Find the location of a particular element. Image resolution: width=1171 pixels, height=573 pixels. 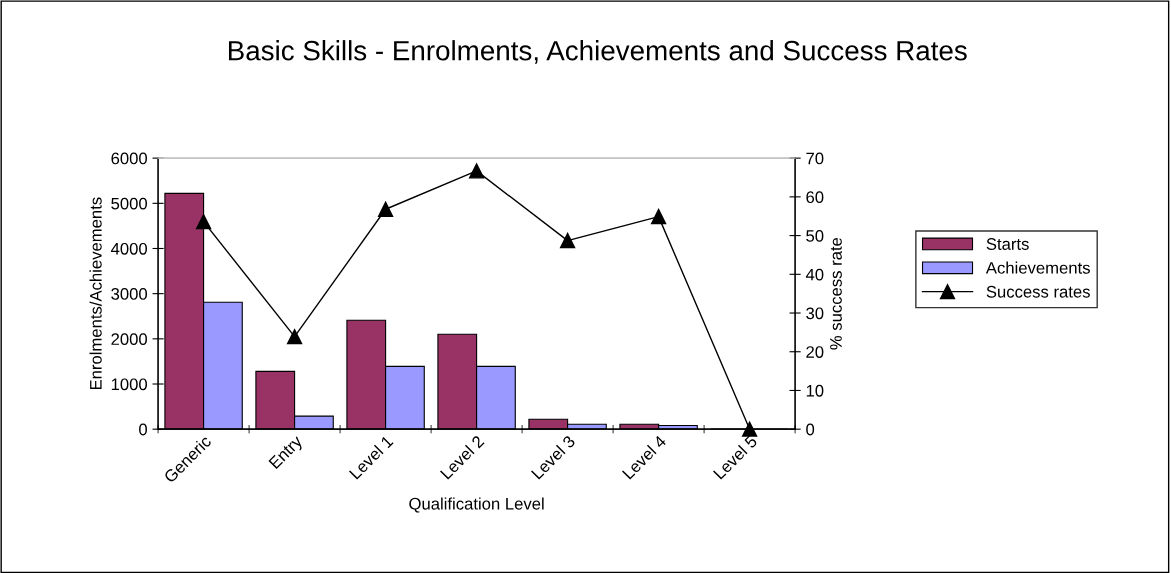

y-tick-label: 5000 is located at coordinates (129, 203).